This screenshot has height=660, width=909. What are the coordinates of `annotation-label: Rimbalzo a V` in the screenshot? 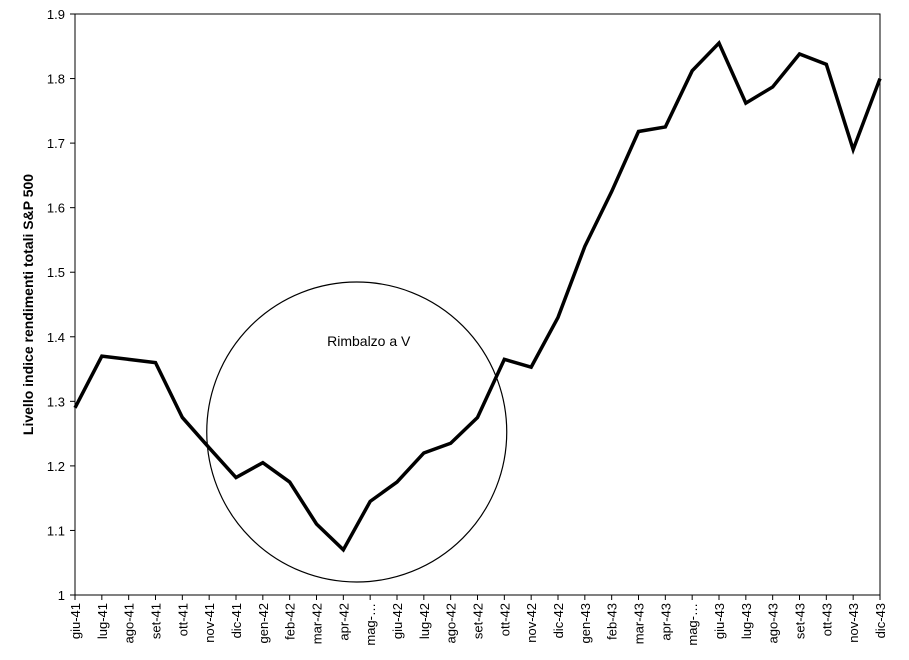 It's located at (369, 341).